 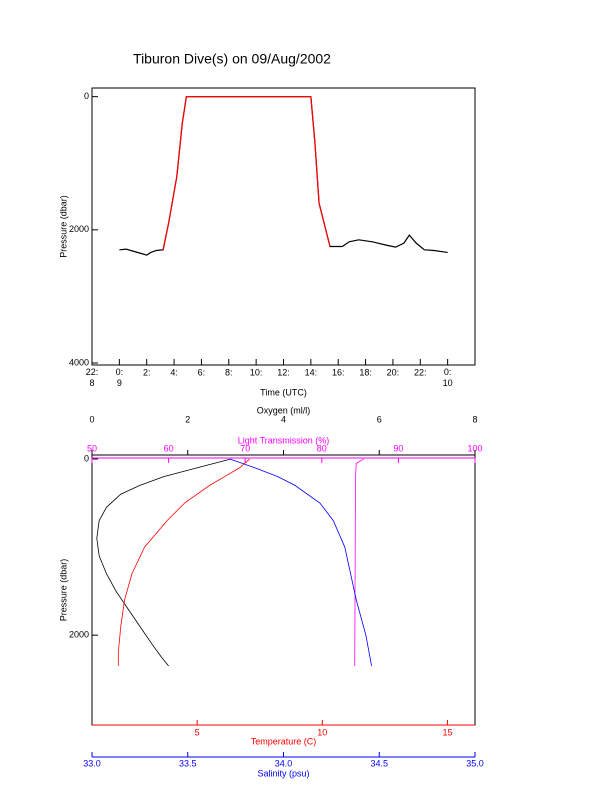 I want to click on x-tick-label: 2:, so click(x=147, y=372).